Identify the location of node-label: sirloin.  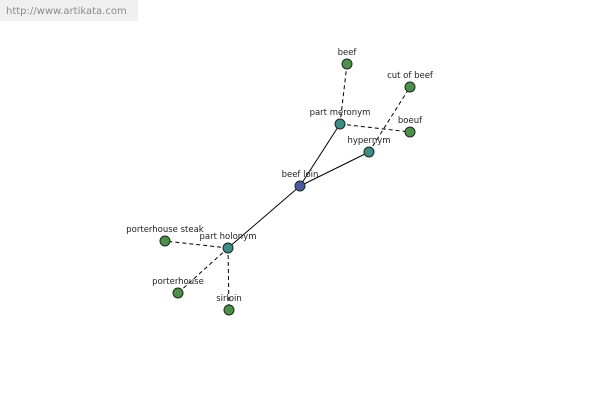
(229, 299).